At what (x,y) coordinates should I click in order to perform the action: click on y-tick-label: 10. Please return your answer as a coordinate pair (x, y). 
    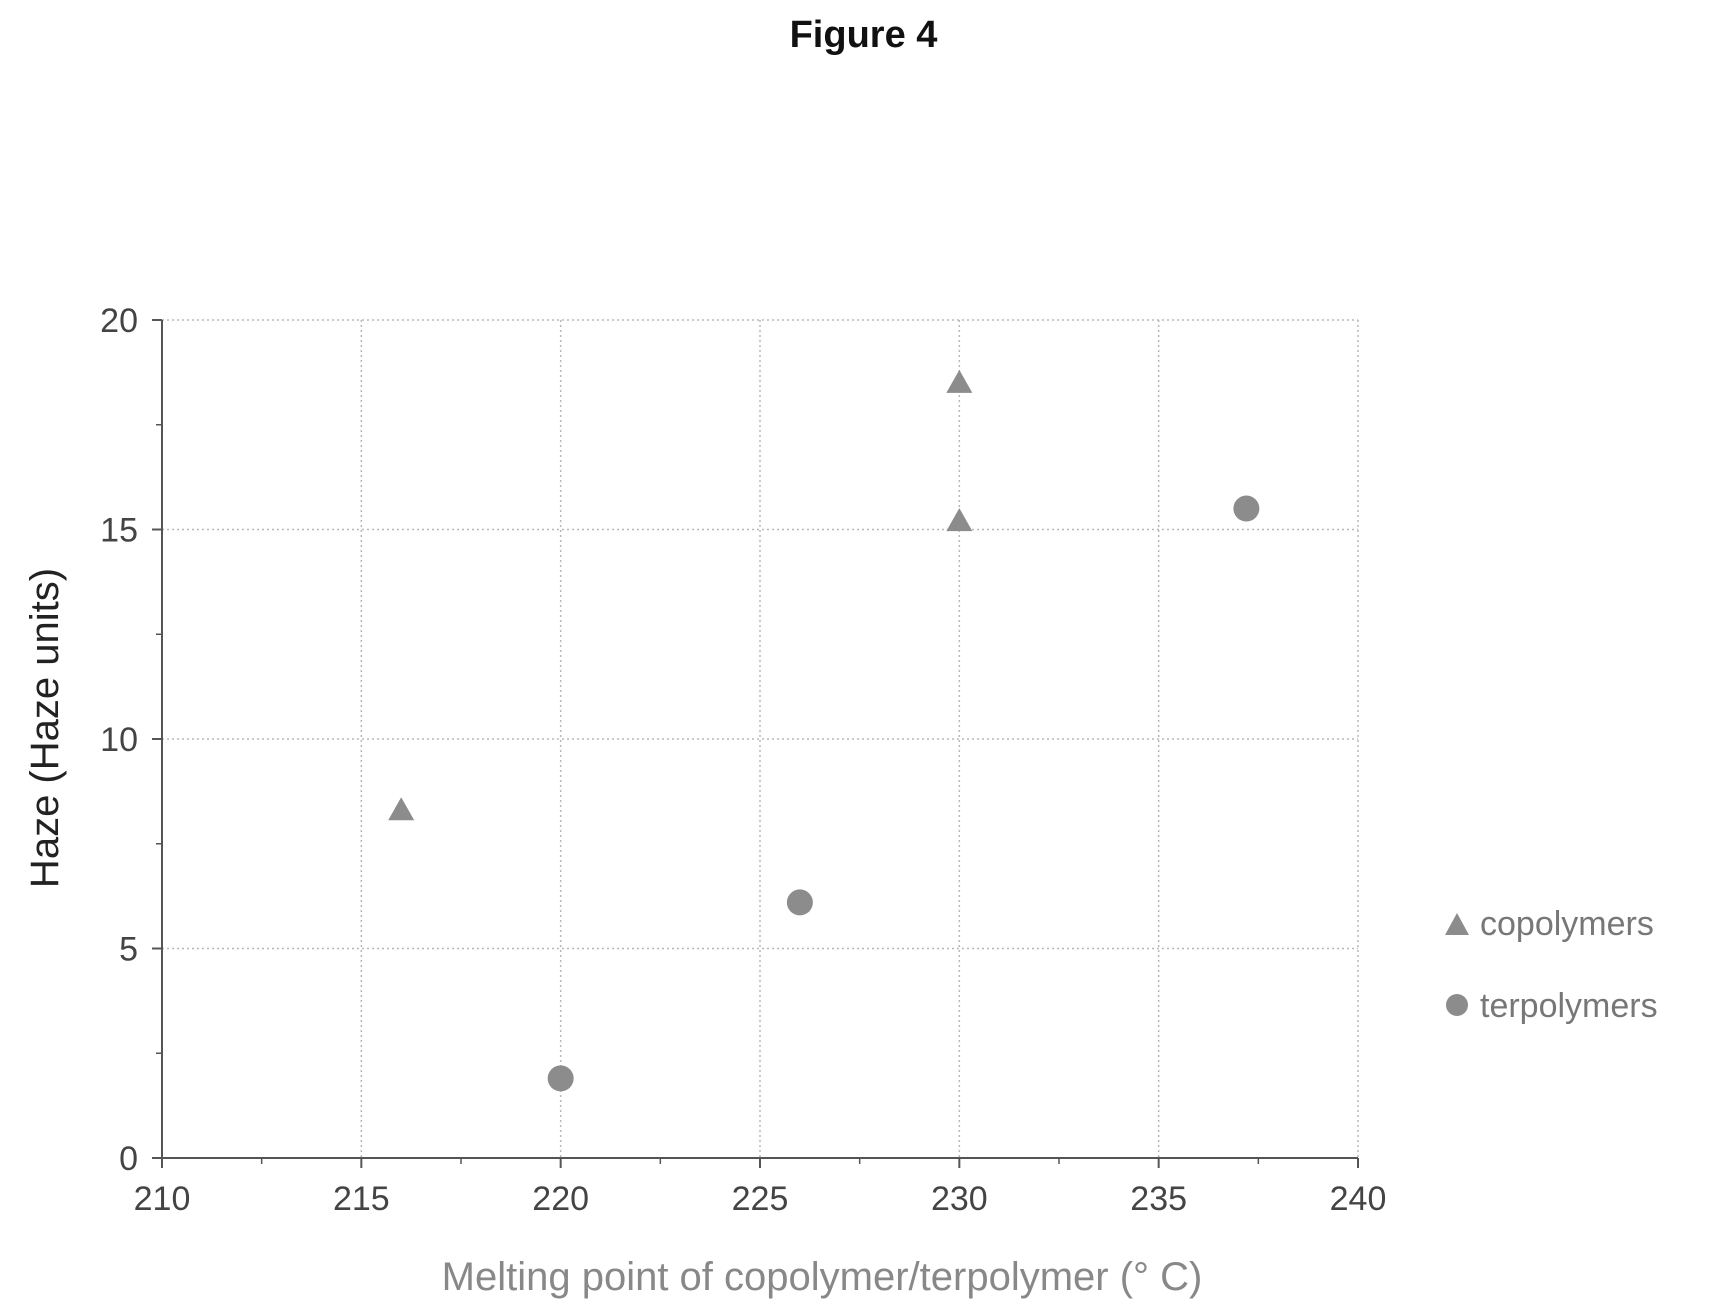
    Looking at the image, I should click on (119, 740).